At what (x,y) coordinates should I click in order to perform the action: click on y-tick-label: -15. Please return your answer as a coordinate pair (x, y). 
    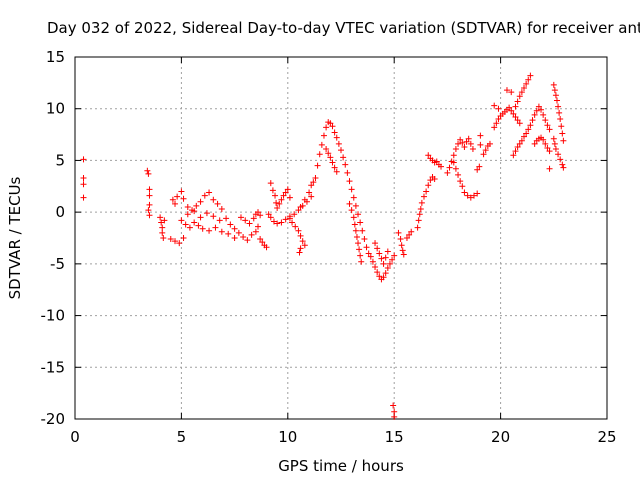
    Looking at the image, I should click on (53, 367).